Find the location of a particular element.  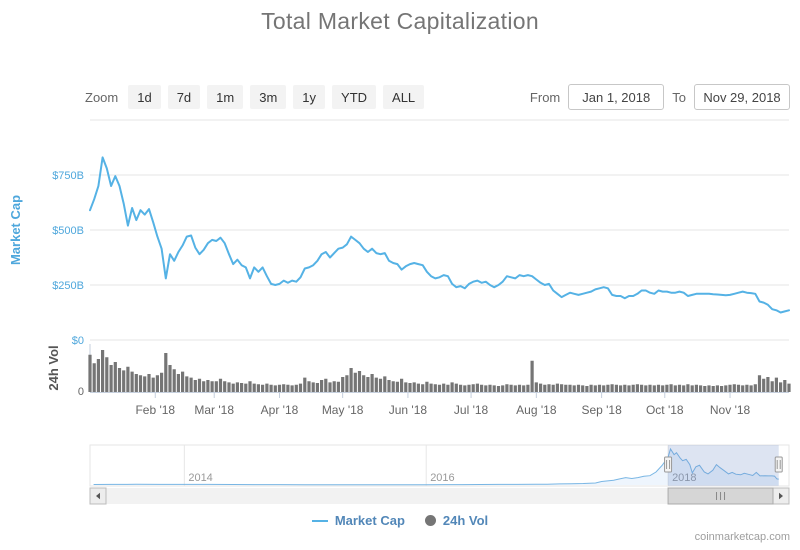

from-label: From is located at coordinates (545, 97).